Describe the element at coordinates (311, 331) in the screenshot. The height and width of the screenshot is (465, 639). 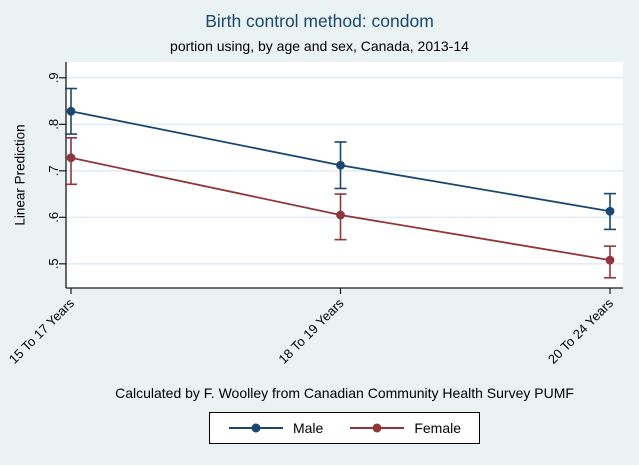
I see `x-tick-label: 18 To 19 Years` at that location.